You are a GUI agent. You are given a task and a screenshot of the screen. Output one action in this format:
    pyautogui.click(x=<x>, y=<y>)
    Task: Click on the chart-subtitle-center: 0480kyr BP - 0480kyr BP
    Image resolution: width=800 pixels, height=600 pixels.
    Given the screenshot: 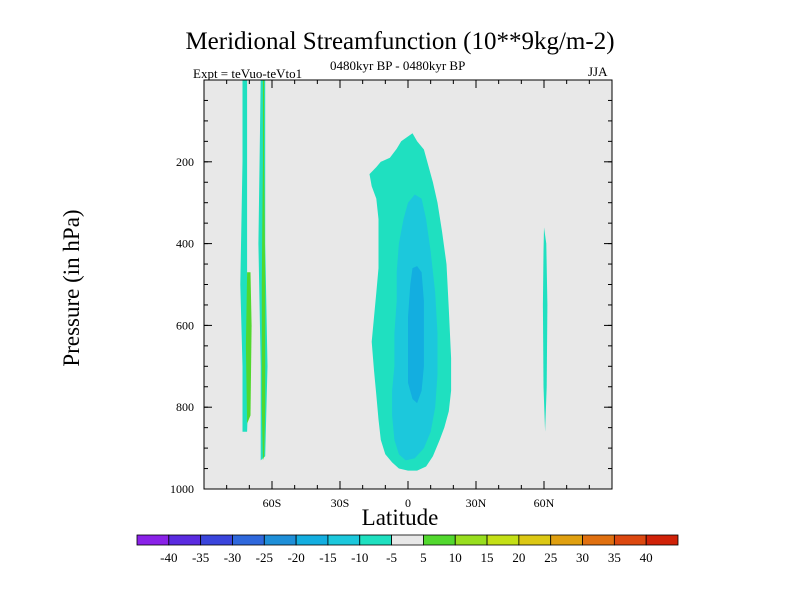 What is the action you would take?
    pyautogui.click(x=398, y=65)
    